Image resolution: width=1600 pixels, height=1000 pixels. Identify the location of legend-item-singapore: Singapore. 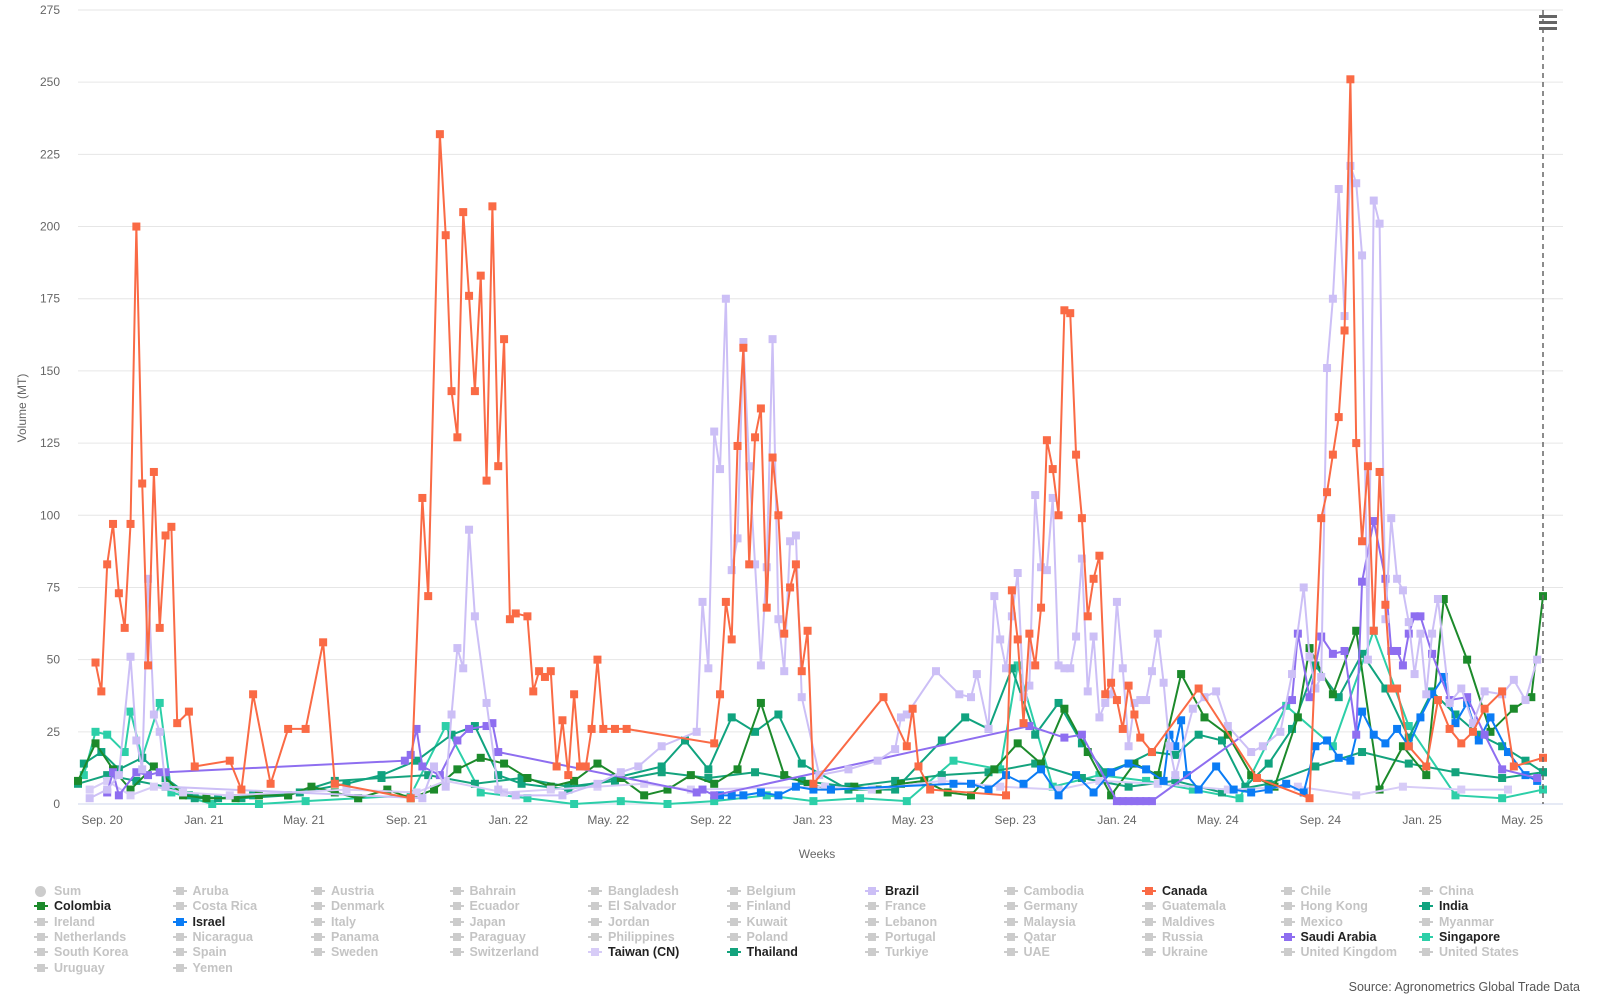
(1459, 937).